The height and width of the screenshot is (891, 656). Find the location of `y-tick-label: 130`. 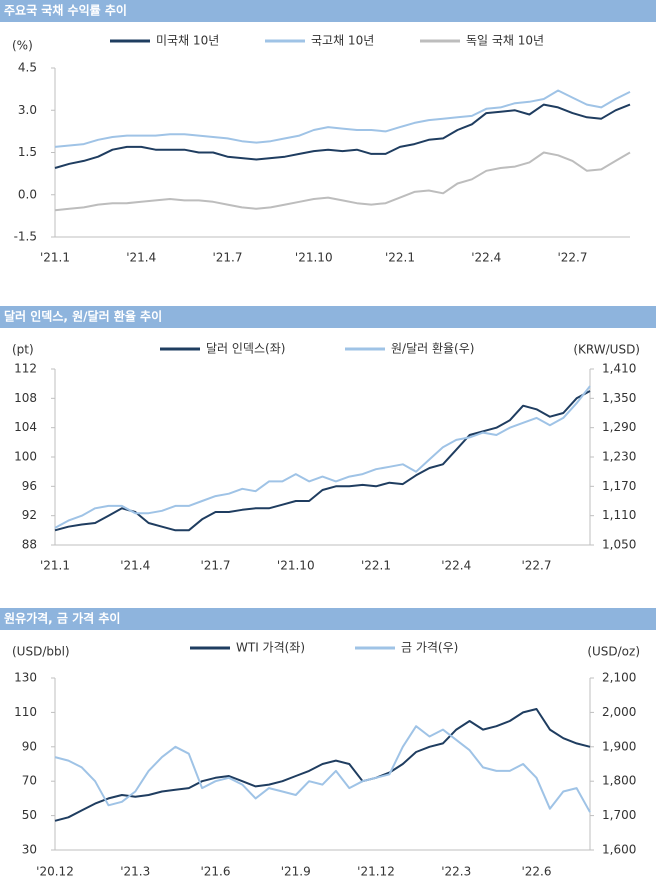

y-tick-label: 130 is located at coordinates (25, 678).